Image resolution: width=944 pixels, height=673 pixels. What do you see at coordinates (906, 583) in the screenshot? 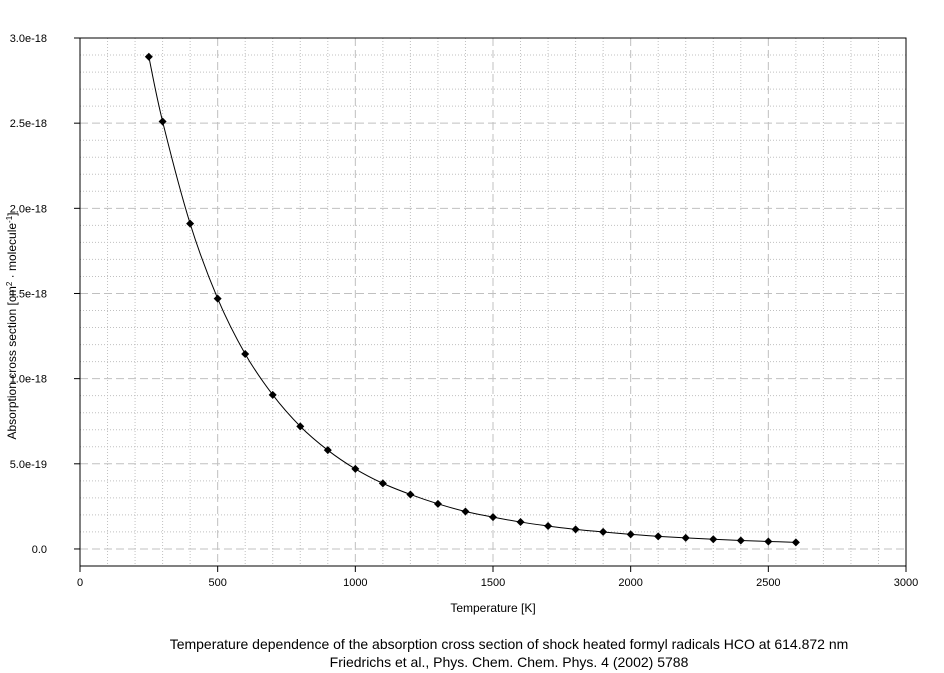
I see `x-tick-label: 3000` at bounding box center [906, 583].